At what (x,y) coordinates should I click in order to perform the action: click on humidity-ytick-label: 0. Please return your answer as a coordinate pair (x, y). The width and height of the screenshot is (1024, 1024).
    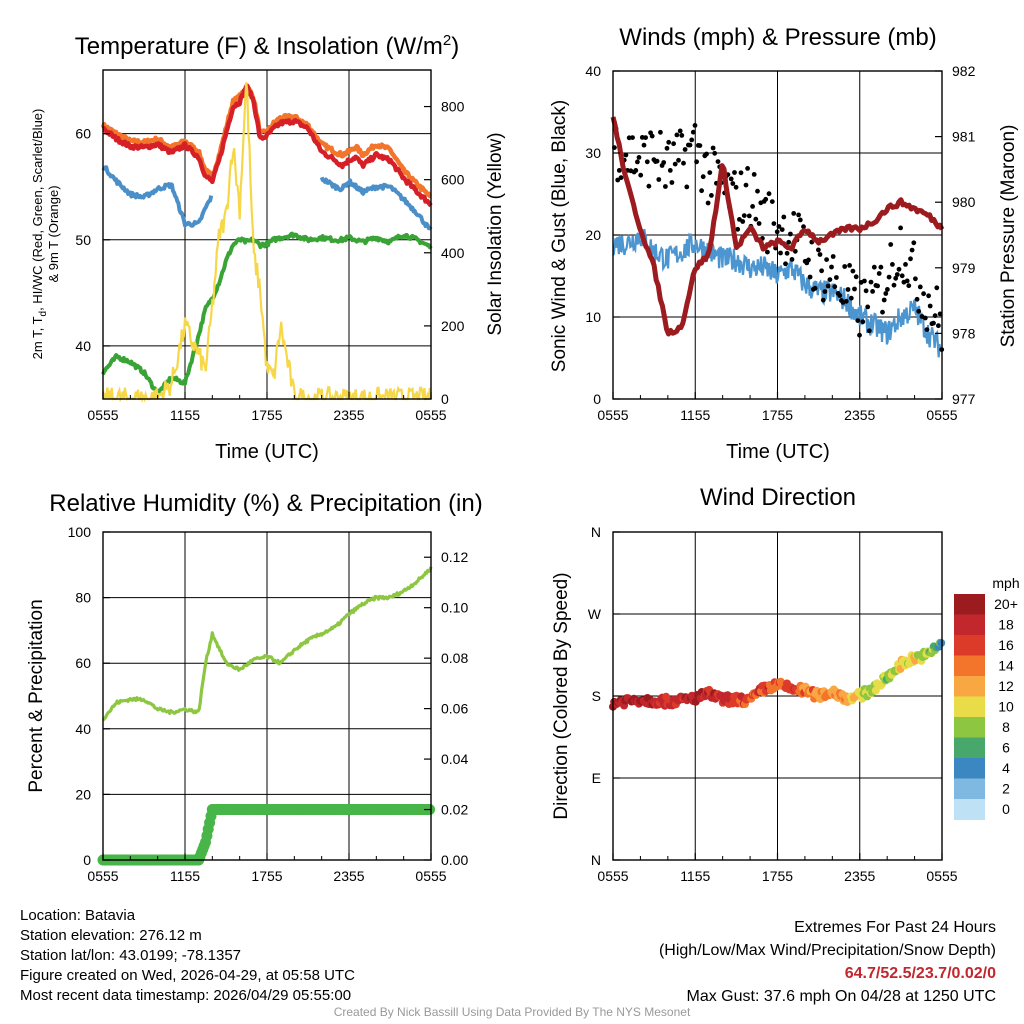
    Looking at the image, I should click on (87, 860).